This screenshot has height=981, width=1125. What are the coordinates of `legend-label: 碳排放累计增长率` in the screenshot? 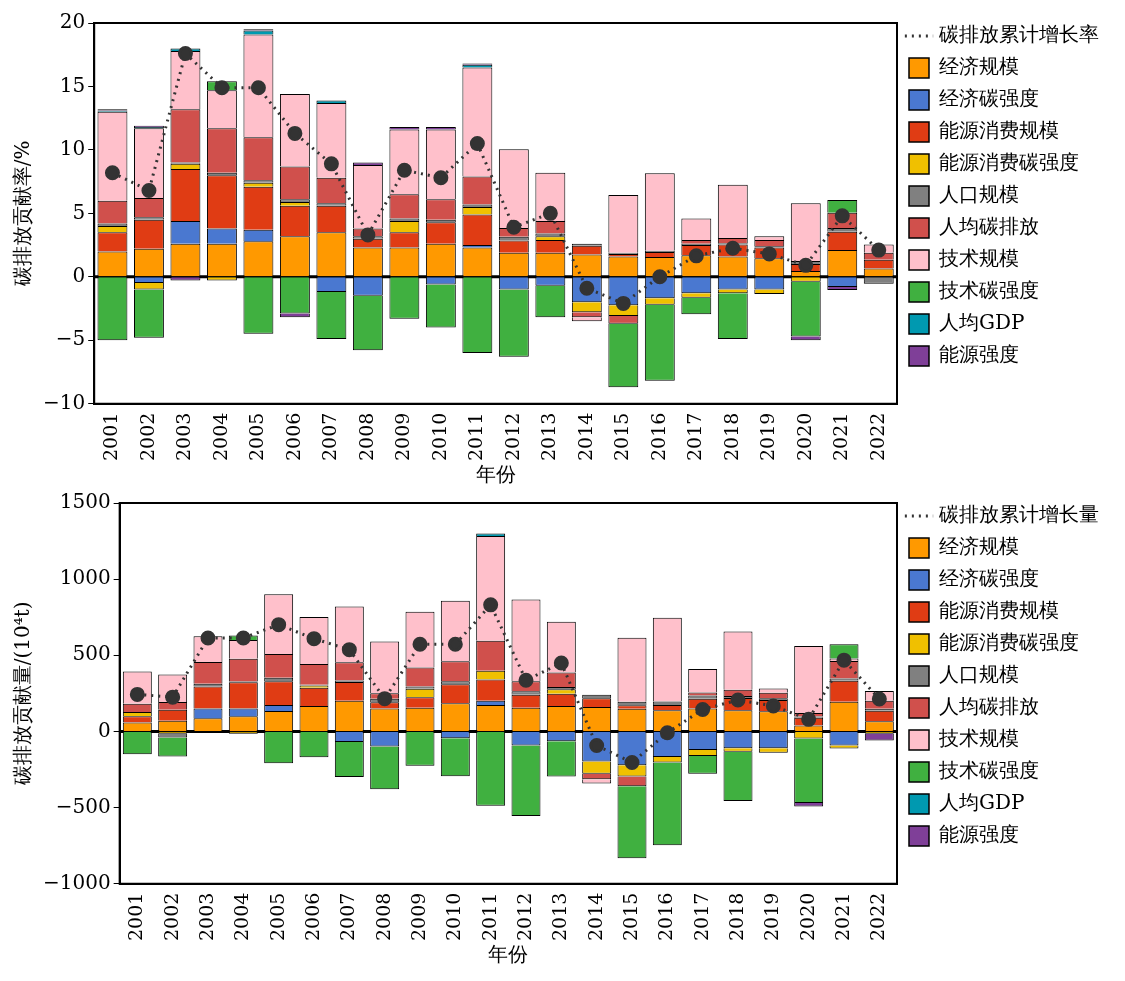 It's located at (1018, 34).